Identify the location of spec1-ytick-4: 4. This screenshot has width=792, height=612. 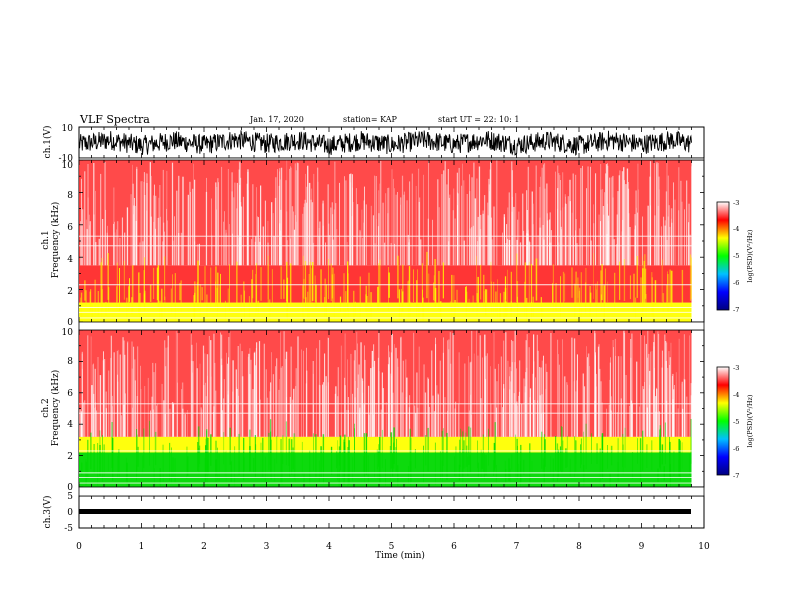
(70, 260).